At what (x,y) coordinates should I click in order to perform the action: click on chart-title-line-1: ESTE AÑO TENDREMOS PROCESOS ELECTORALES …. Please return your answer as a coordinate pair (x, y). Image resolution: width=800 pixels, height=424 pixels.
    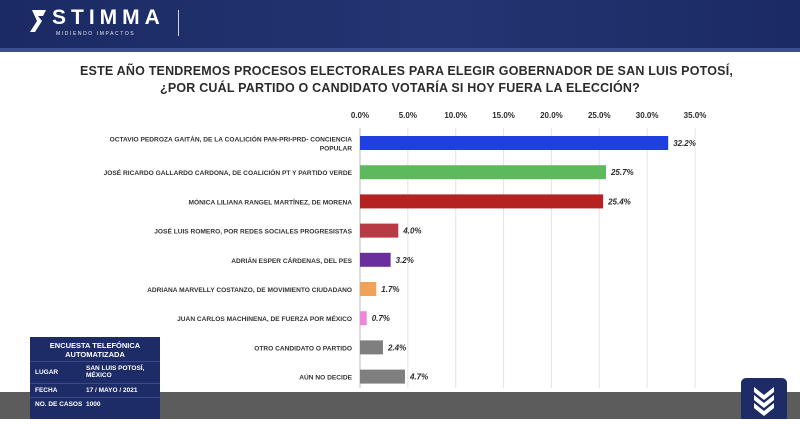
    Looking at the image, I should click on (407, 71).